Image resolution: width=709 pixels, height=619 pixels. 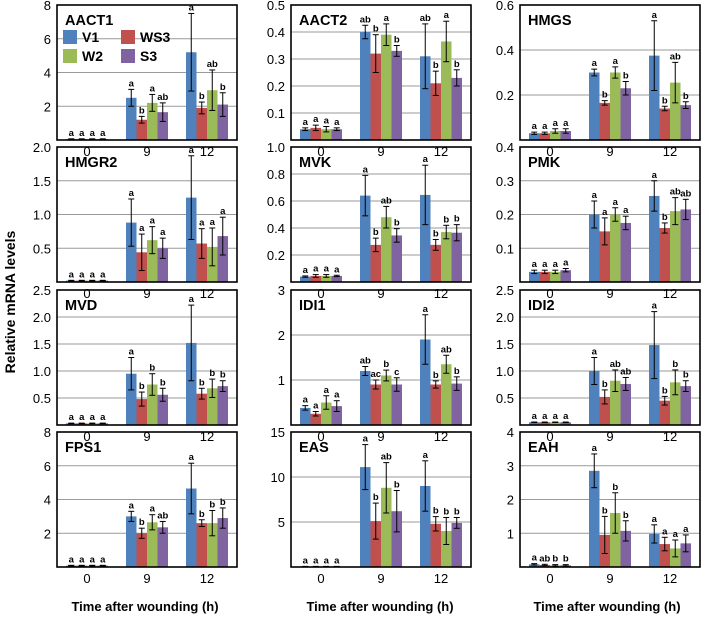 I want to click on y-tick-label: 2.0, so click(x=505, y=317).